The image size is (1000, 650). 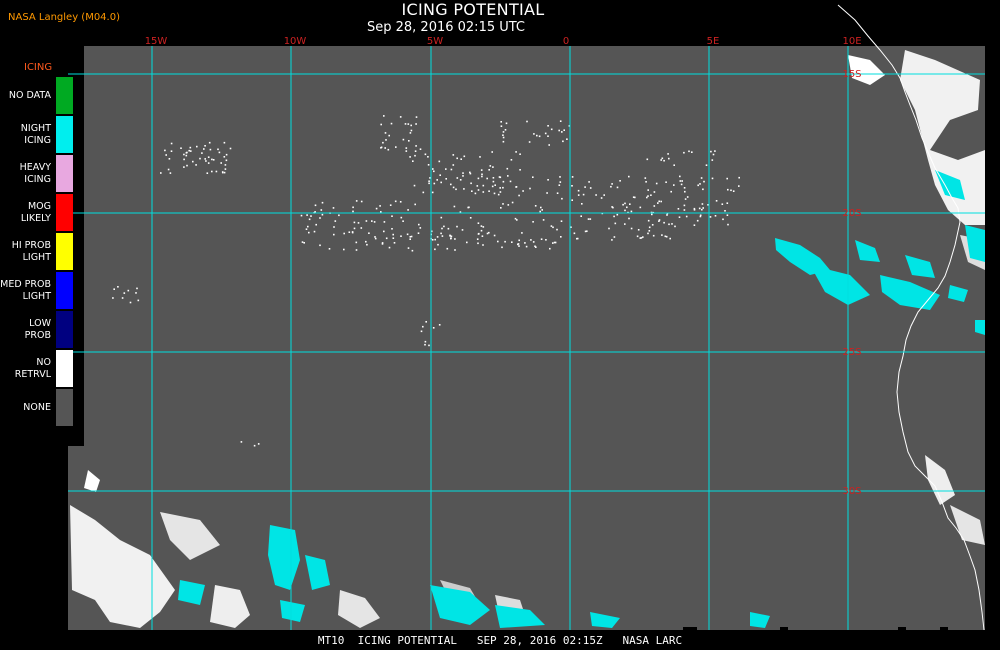 I want to click on legend-item-label-line: MOG, so click(x=39, y=206).